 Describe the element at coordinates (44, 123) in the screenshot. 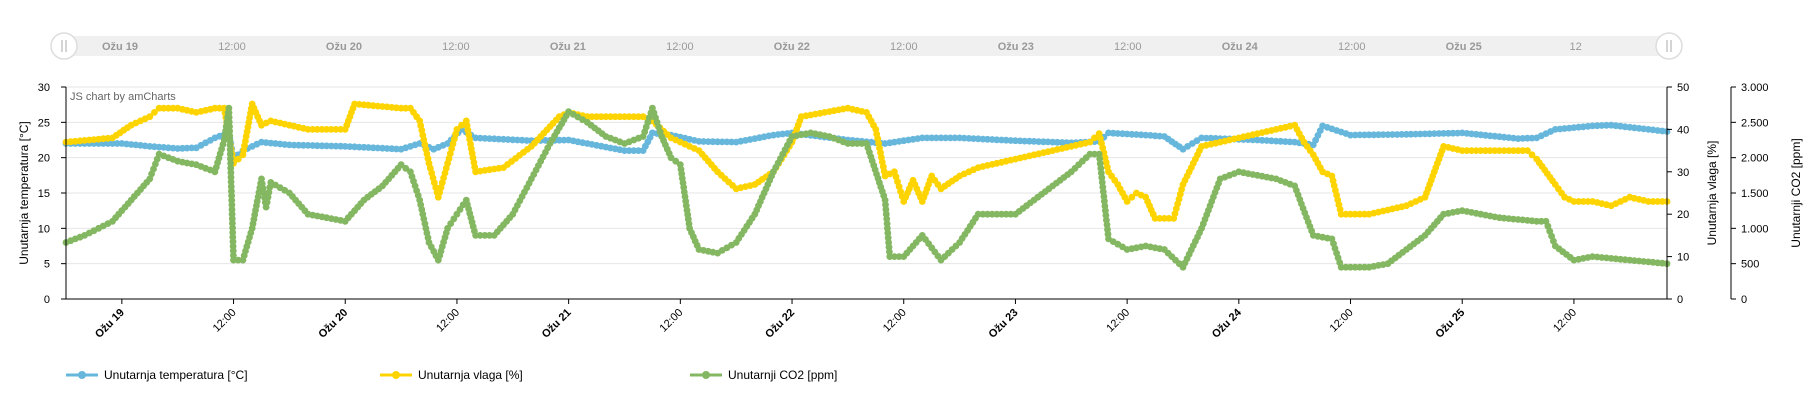

I see `temperature-tick-label: 25` at that location.